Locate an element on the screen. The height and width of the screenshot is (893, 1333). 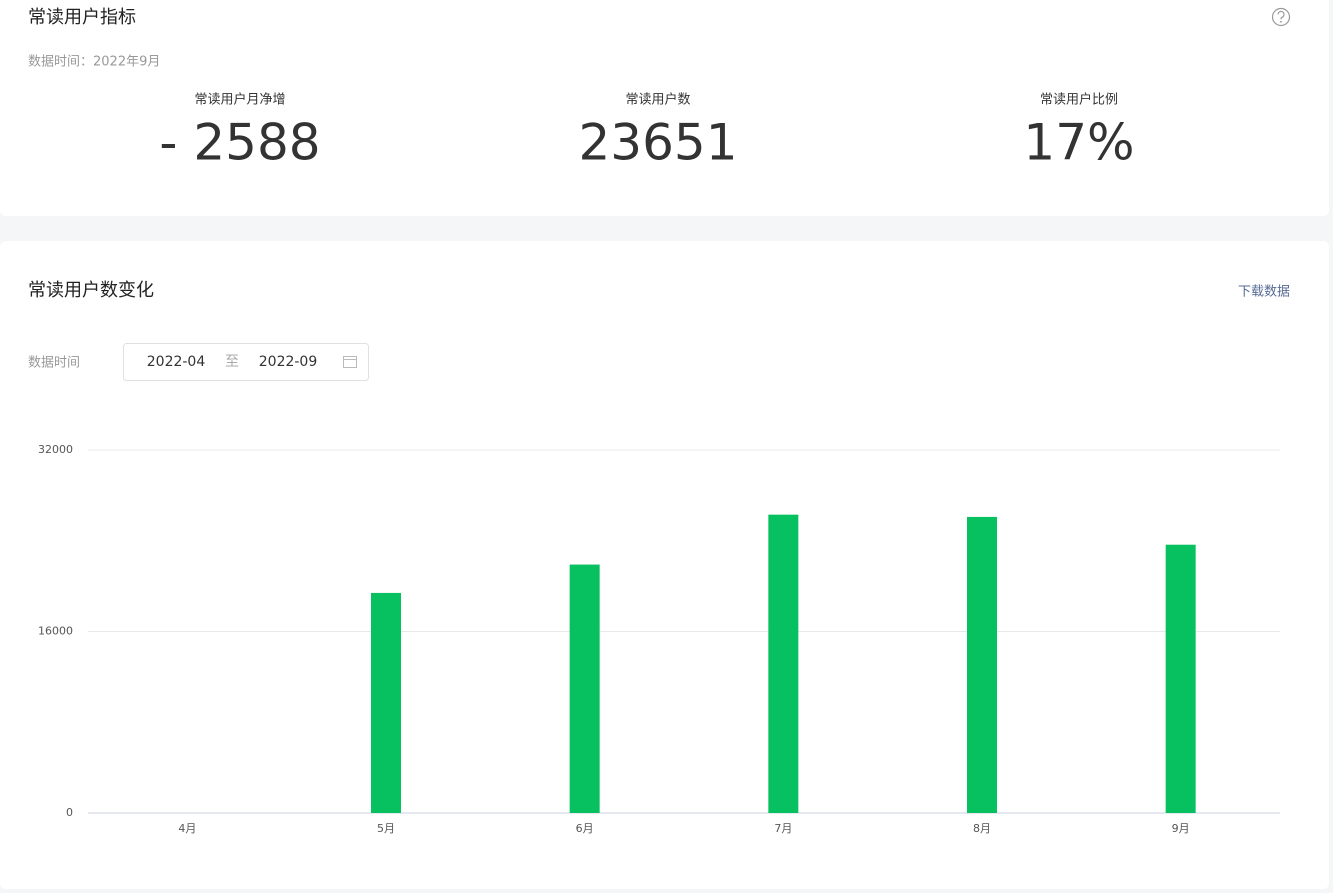
end-date: 2022-09 is located at coordinates (288, 362).